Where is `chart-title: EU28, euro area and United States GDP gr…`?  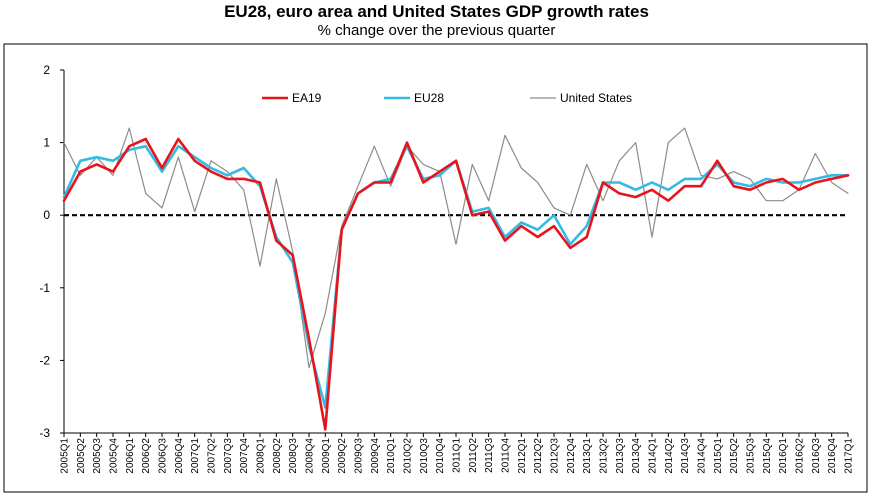 chart-title: EU28, euro area and United States GDP gr… is located at coordinates (436, 11).